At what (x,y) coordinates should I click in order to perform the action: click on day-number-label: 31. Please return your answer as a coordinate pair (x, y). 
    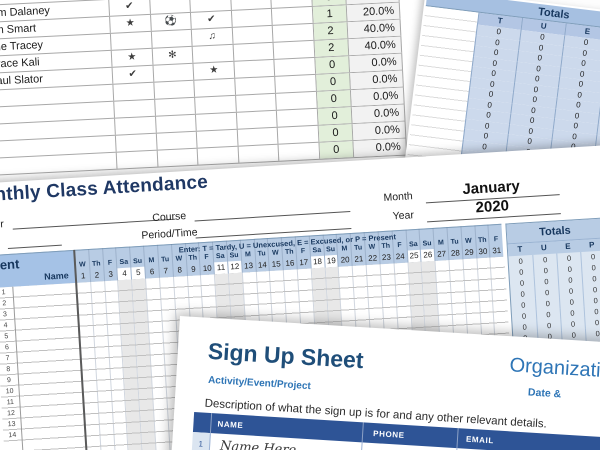
    Looking at the image, I should click on (497, 250).